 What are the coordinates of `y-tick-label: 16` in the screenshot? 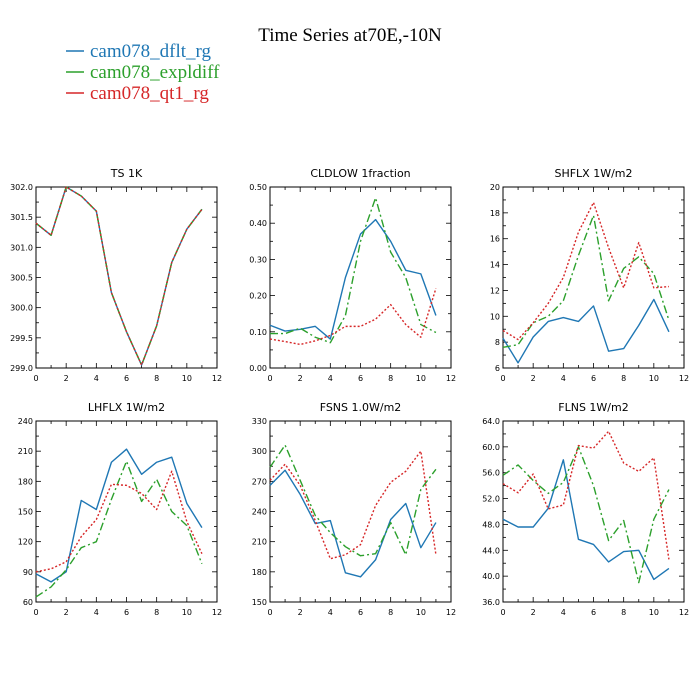 It's located at (495, 239).